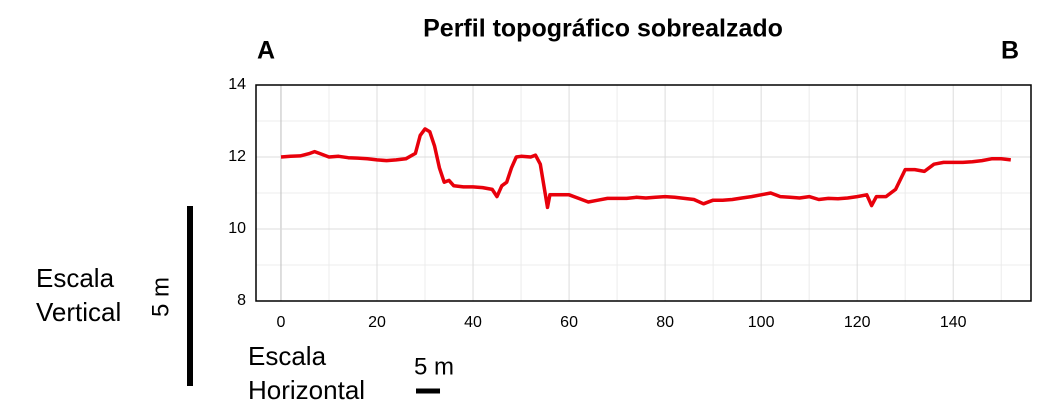  Describe the element at coordinates (857, 322) in the screenshot. I see `x-tick-label: 120` at that location.